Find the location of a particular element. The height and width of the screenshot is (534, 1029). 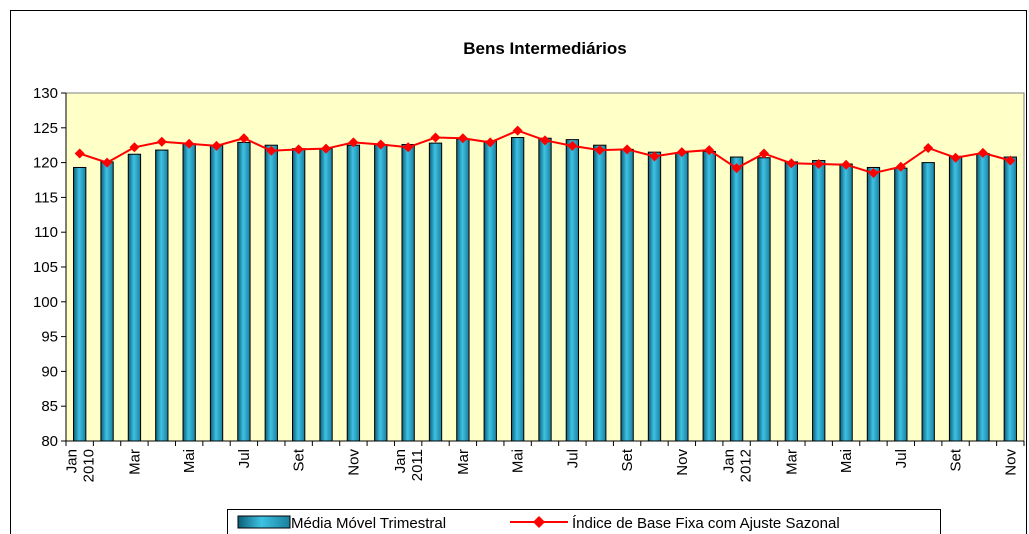

y-tick-label: 125 is located at coordinates (45, 128).